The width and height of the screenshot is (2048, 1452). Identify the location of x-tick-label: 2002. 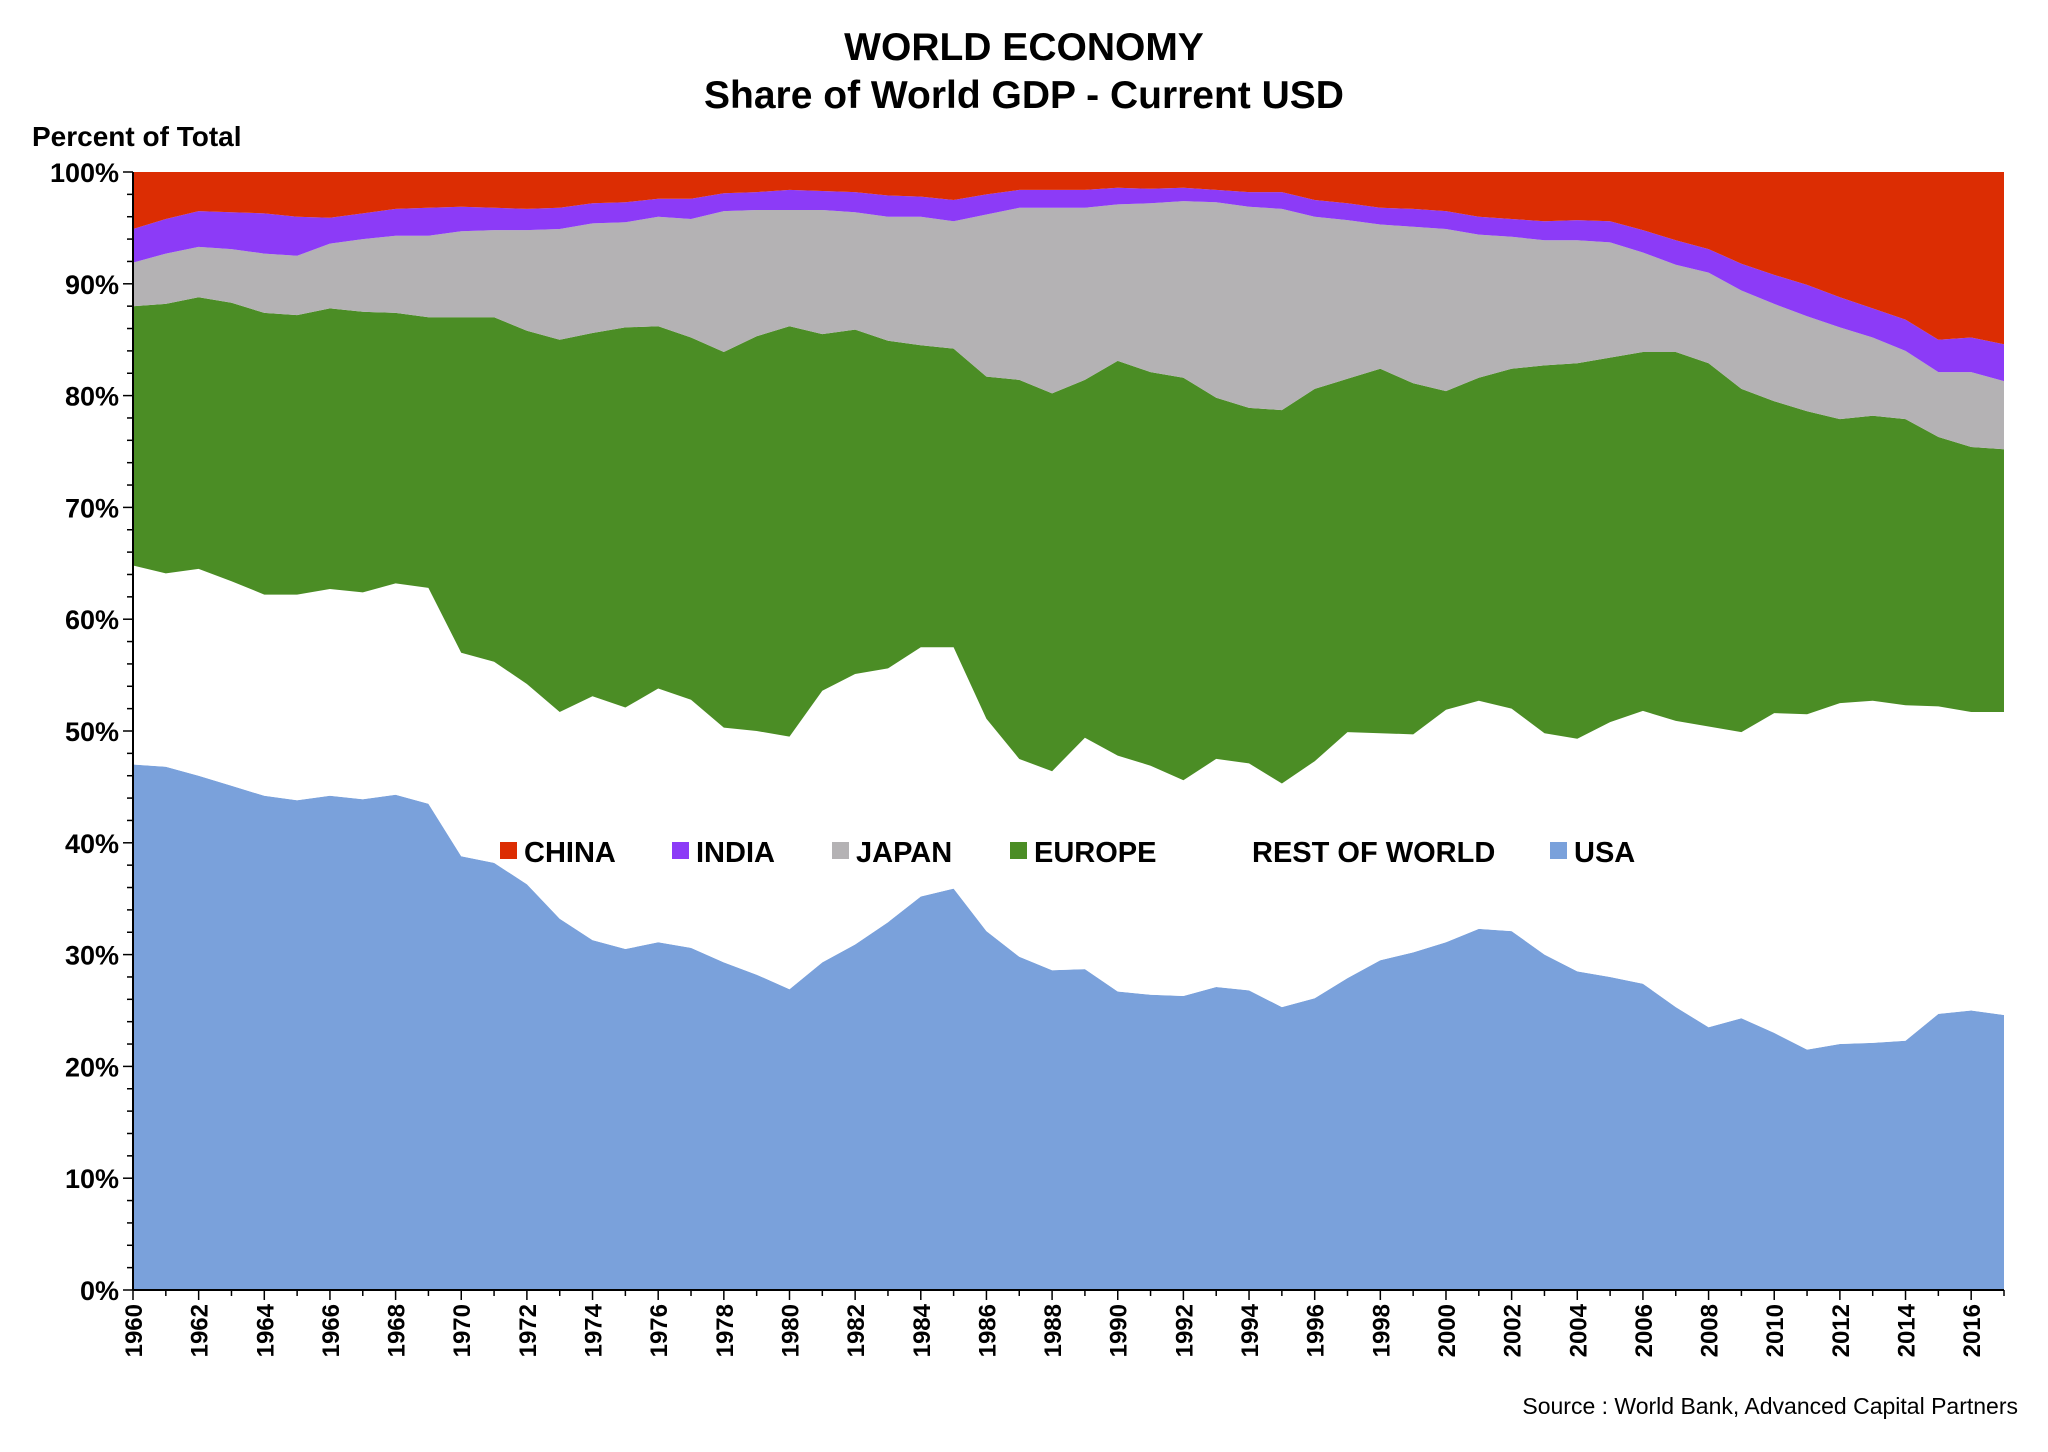
(1513, 1330).